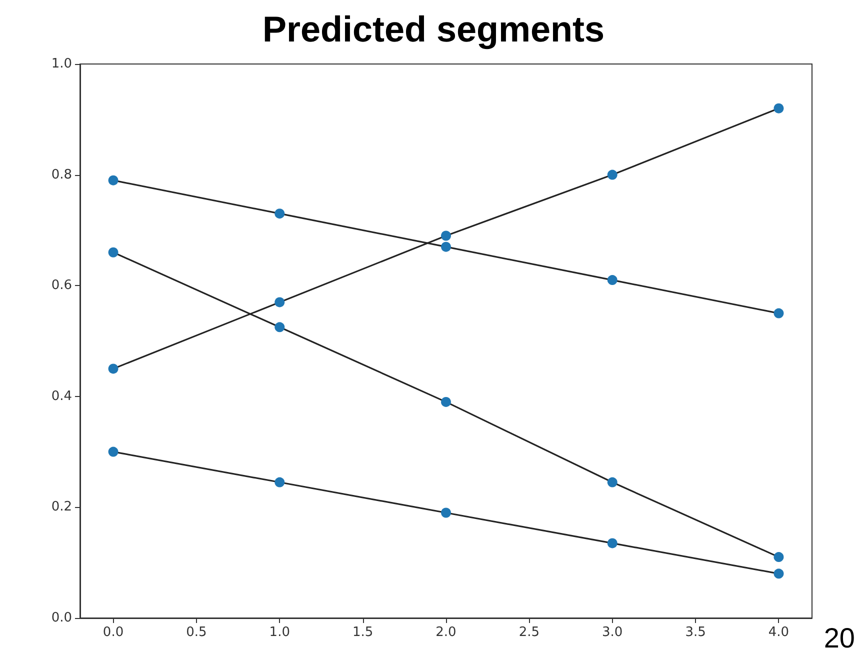 This screenshot has height=658, width=867. Describe the element at coordinates (612, 632) in the screenshot. I see `x-tick-label: 3.0` at that location.